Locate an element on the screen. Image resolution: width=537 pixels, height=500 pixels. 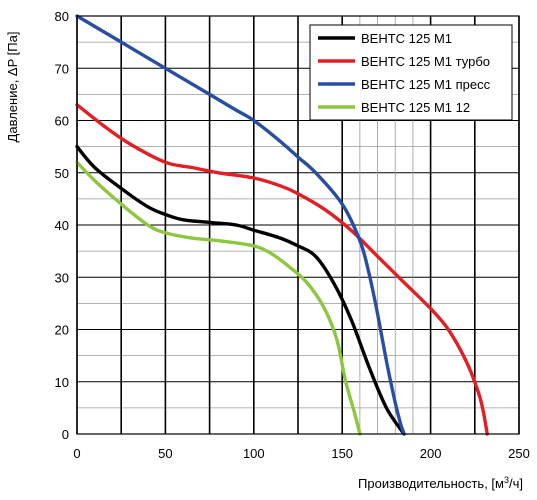
legend-box is located at coordinates (411, 72).